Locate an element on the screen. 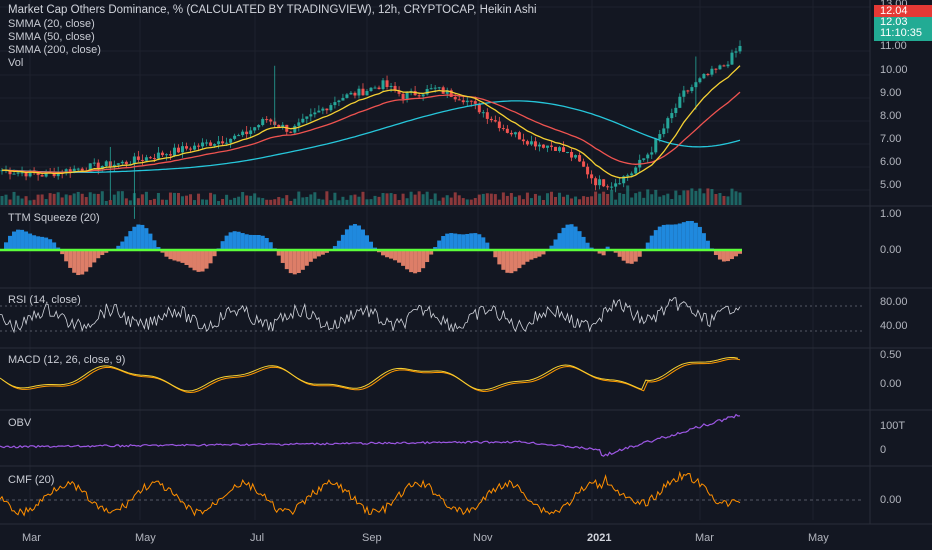  ttm-tick: 1.00 is located at coordinates (891, 214).